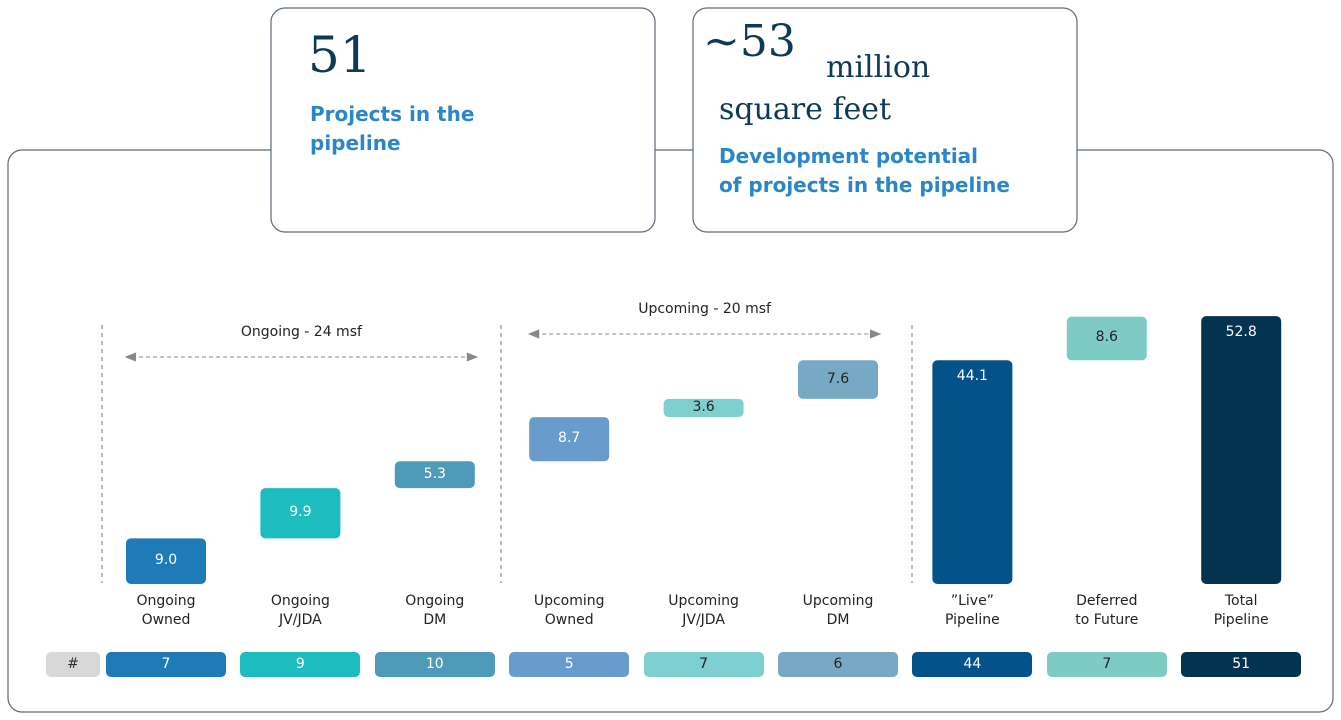 The image size is (1341, 720). I want to click on value-label: 8.7, so click(569, 438).